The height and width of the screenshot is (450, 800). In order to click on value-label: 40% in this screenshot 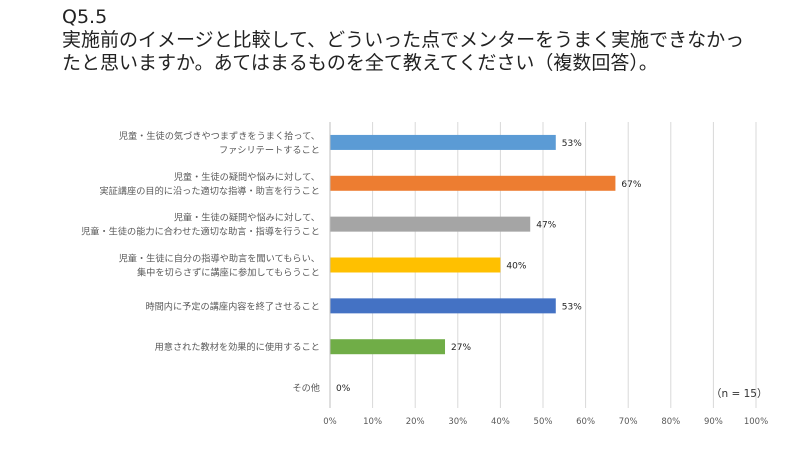, I will do `click(516, 267)`.